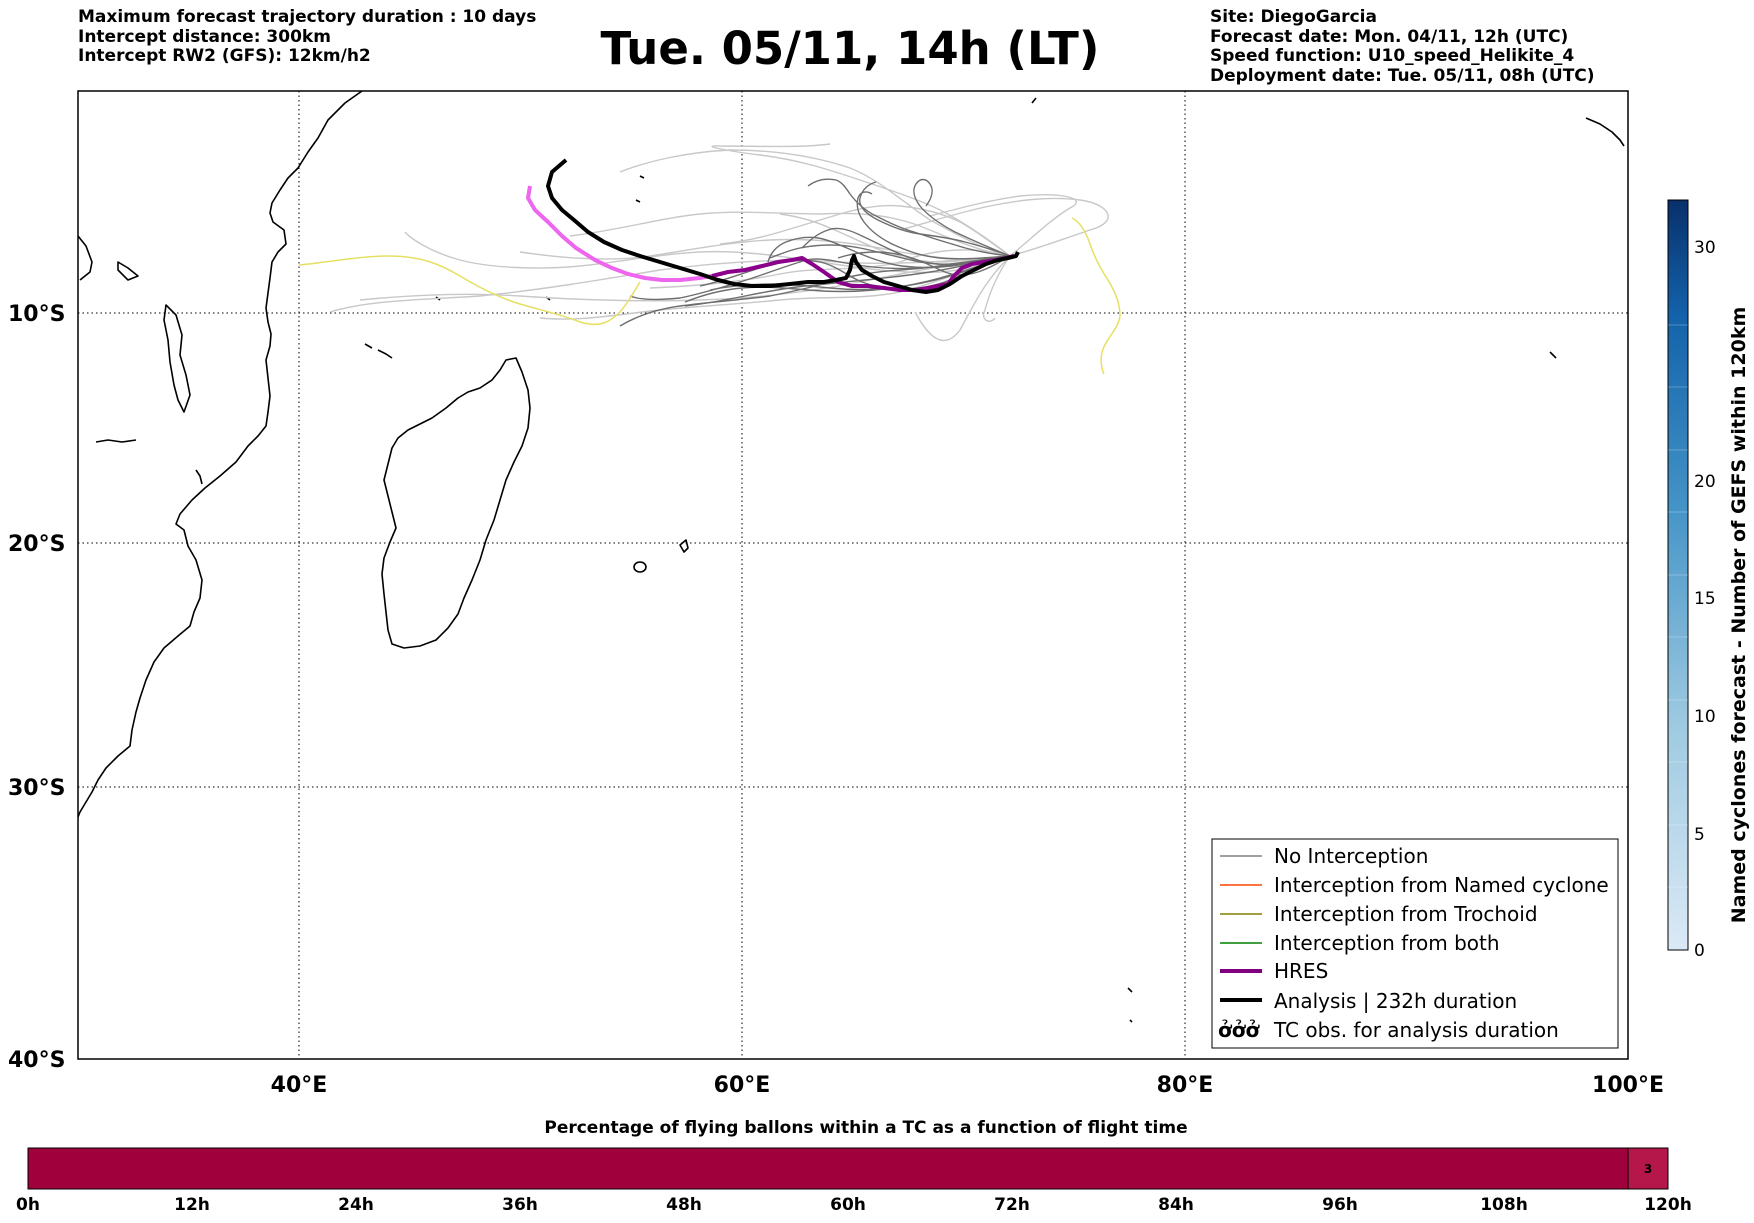 The width and height of the screenshot is (1754, 1223). I want to click on lon-label-40e: 40°E, so click(299, 1085).